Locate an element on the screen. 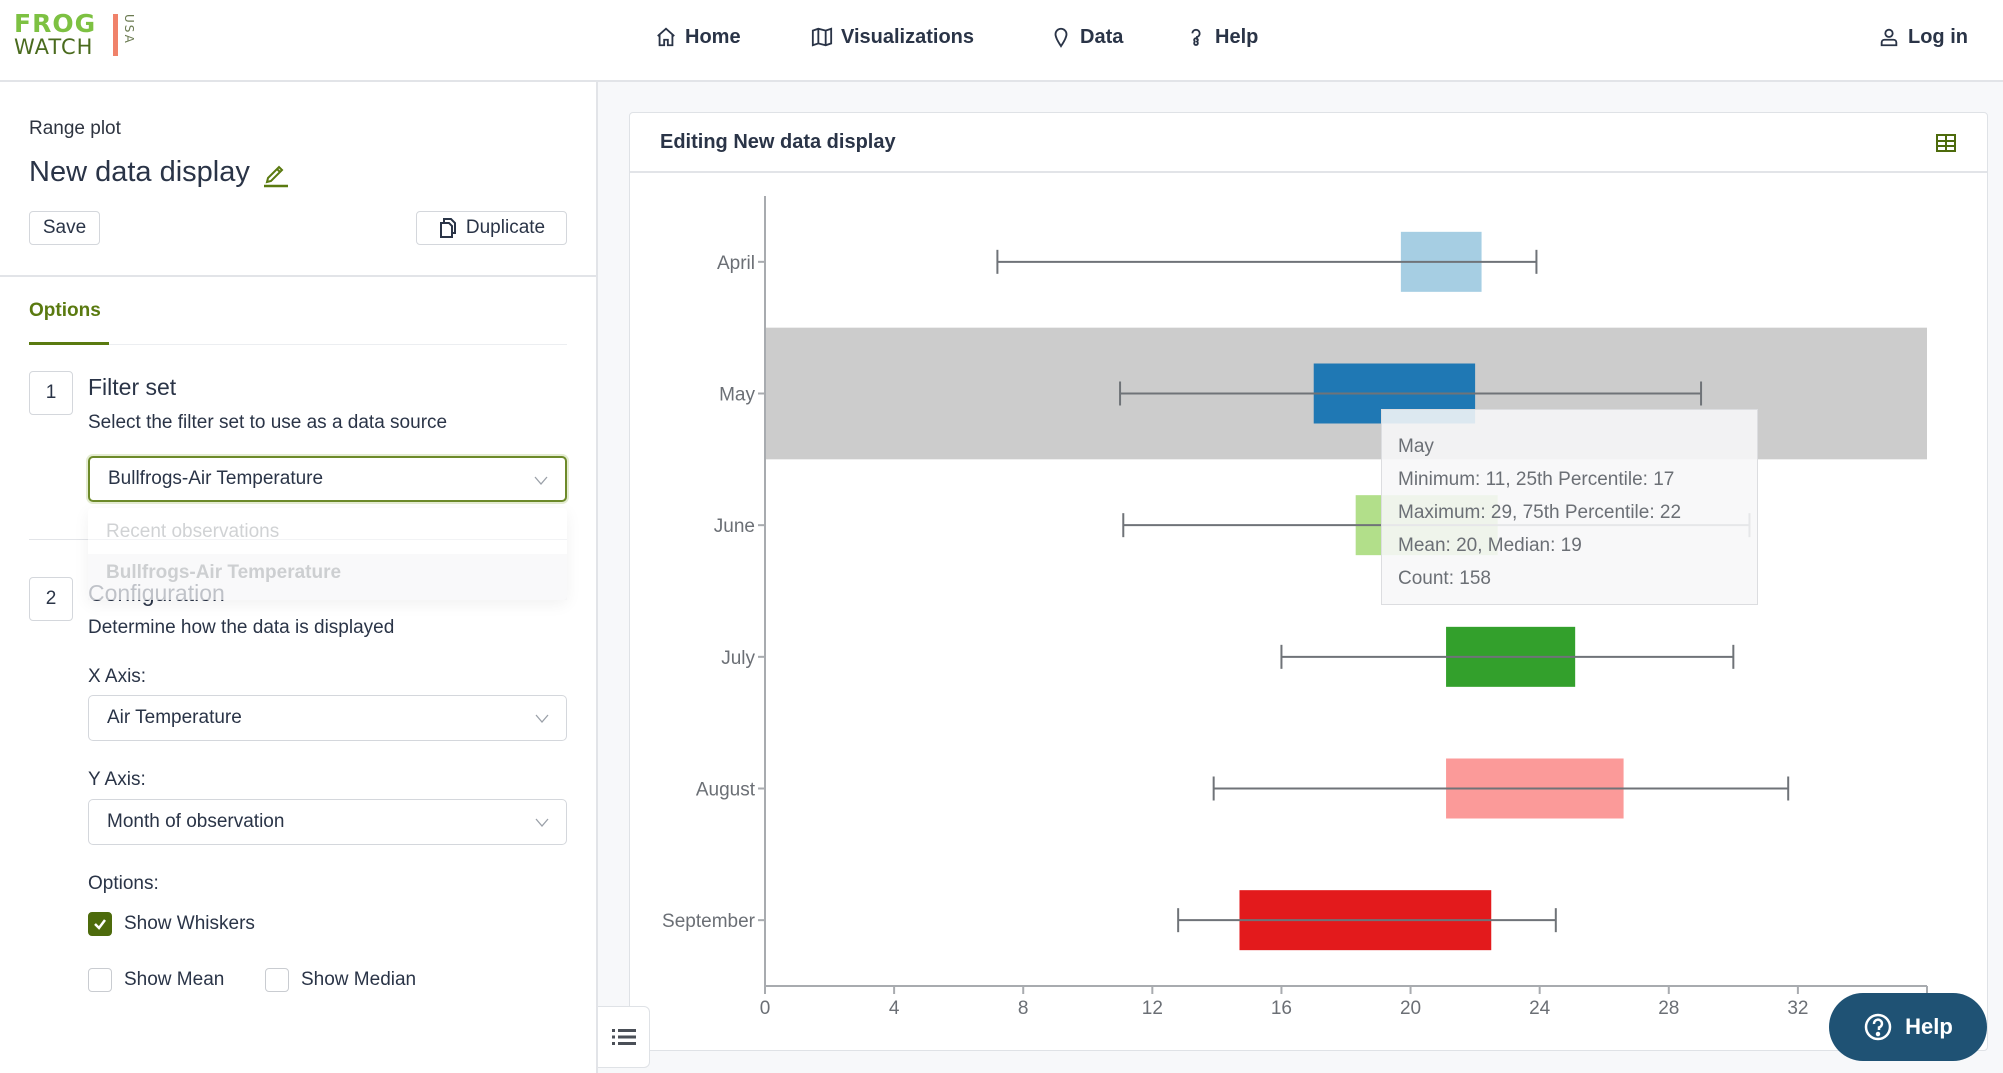  nav-visualizations: Visualizations is located at coordinates (892, 37).